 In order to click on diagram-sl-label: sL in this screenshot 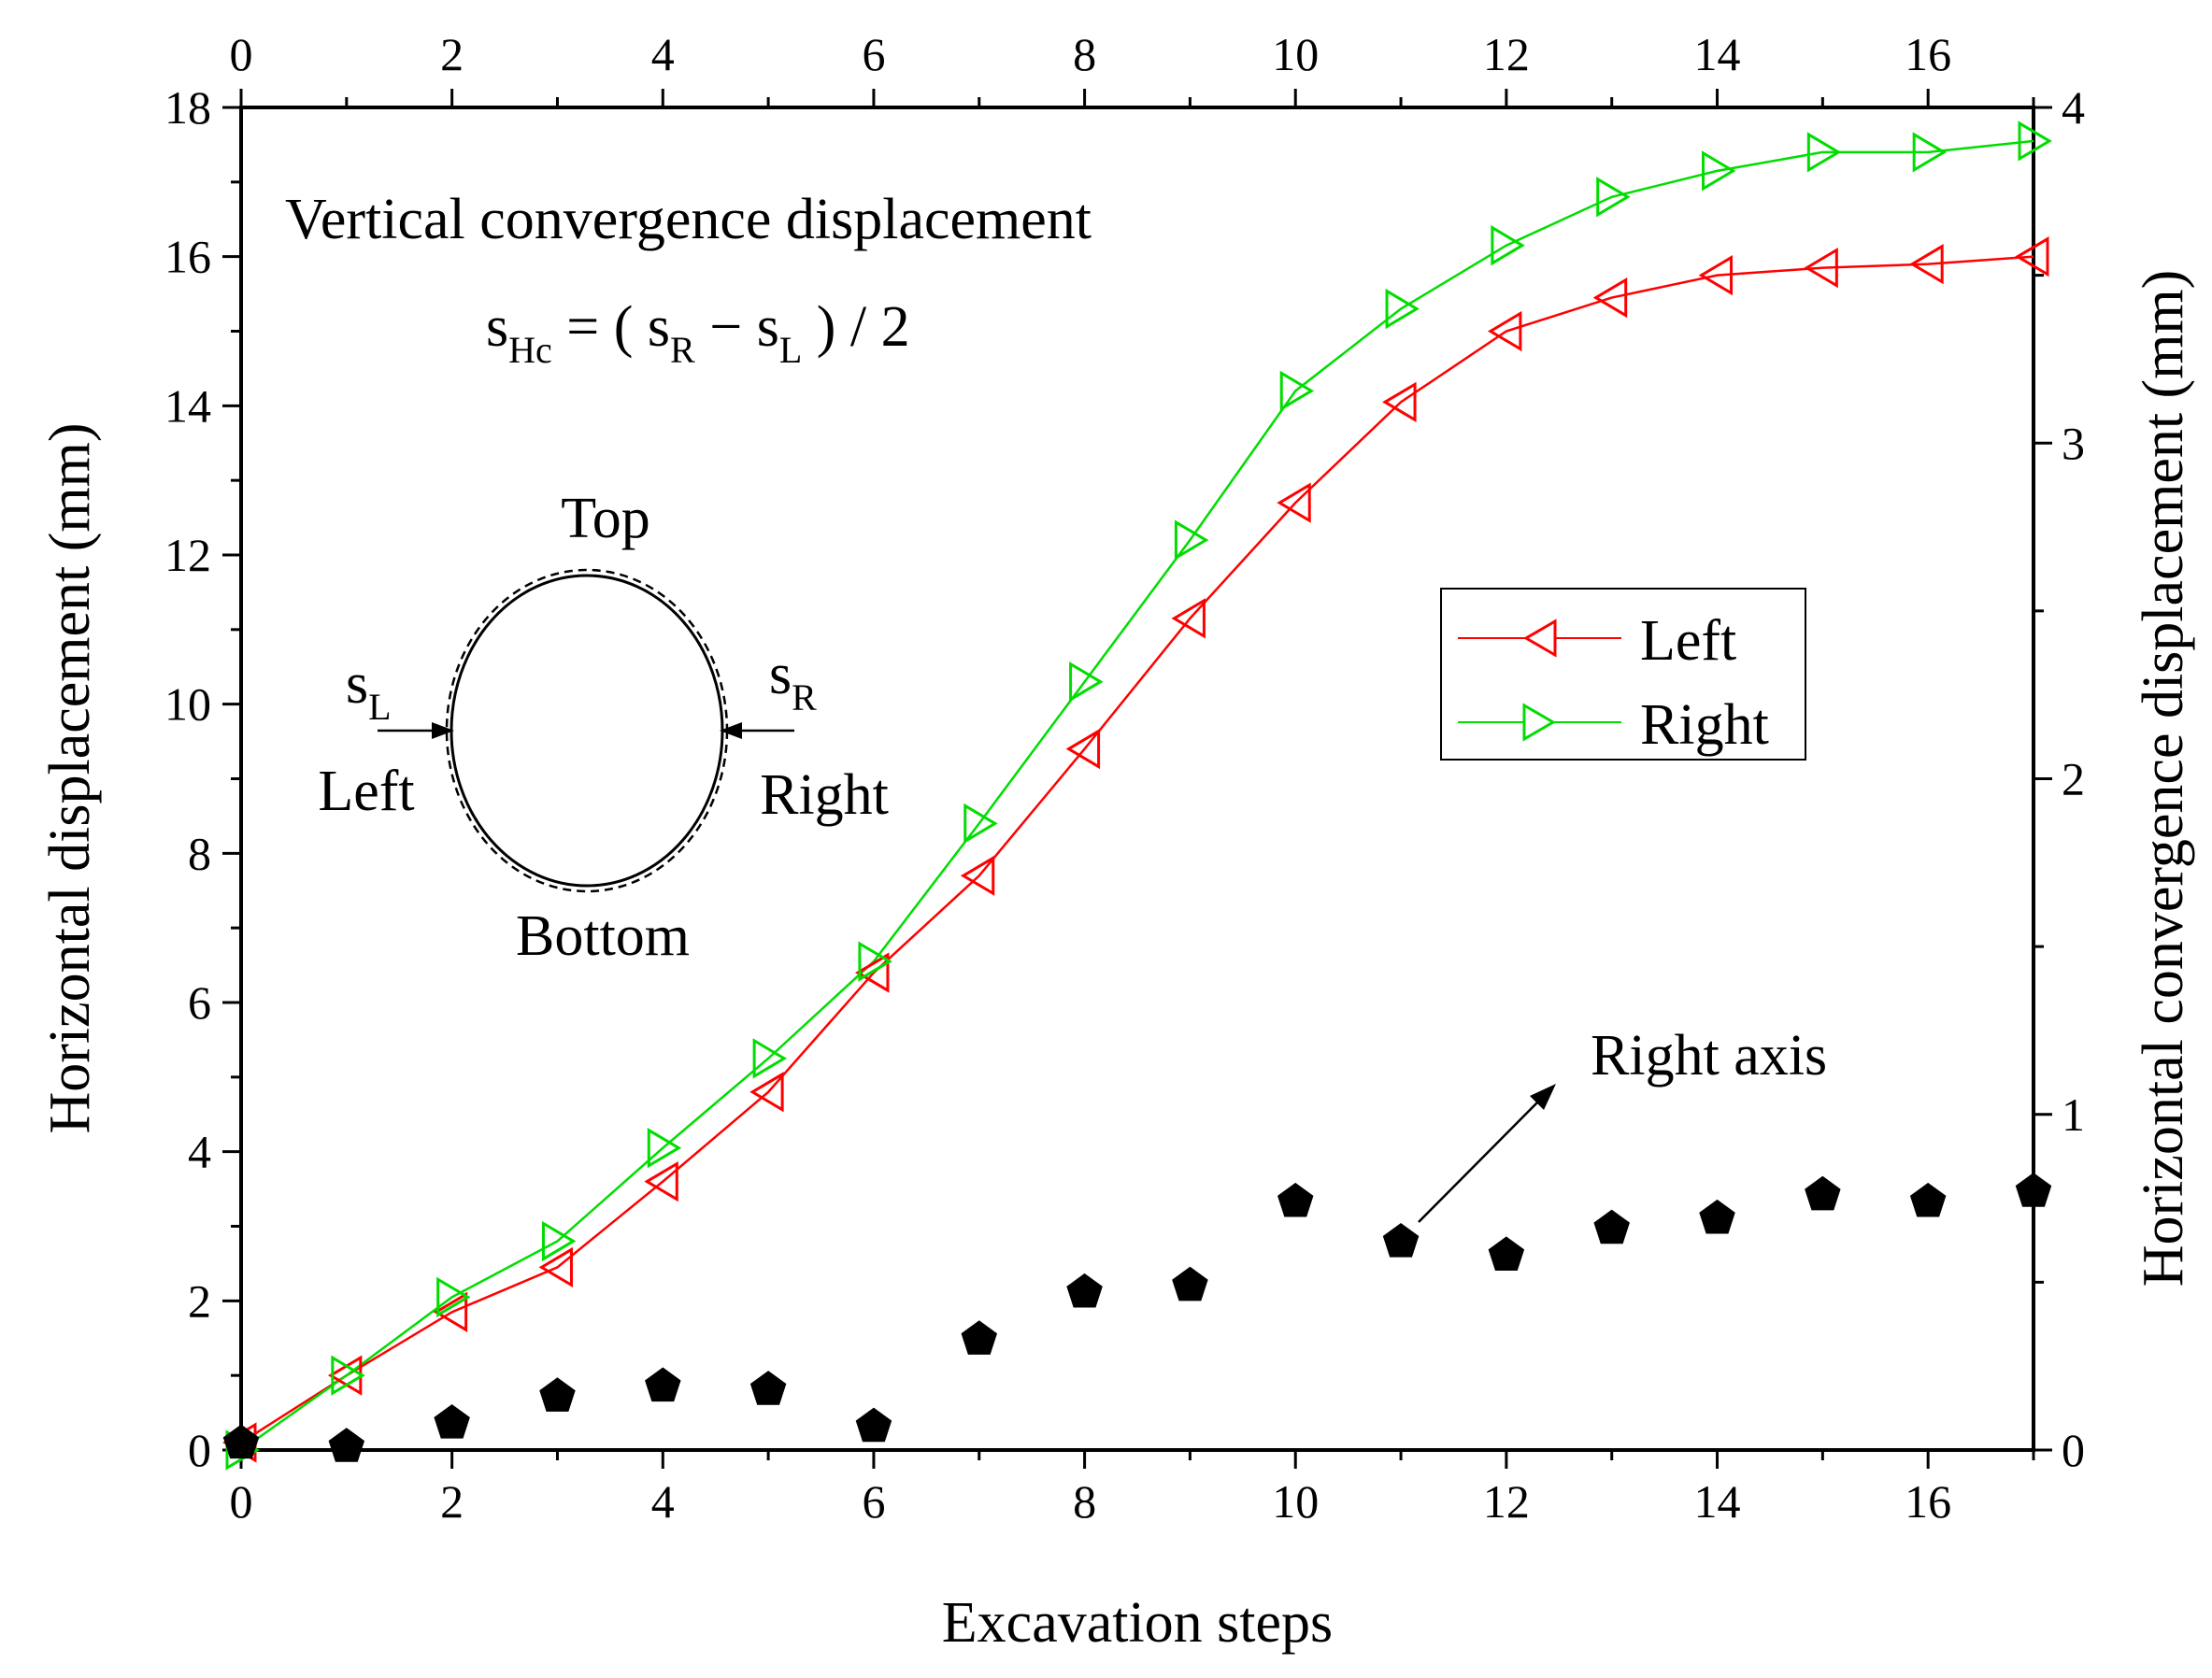, I will do `click(369, 690)`.